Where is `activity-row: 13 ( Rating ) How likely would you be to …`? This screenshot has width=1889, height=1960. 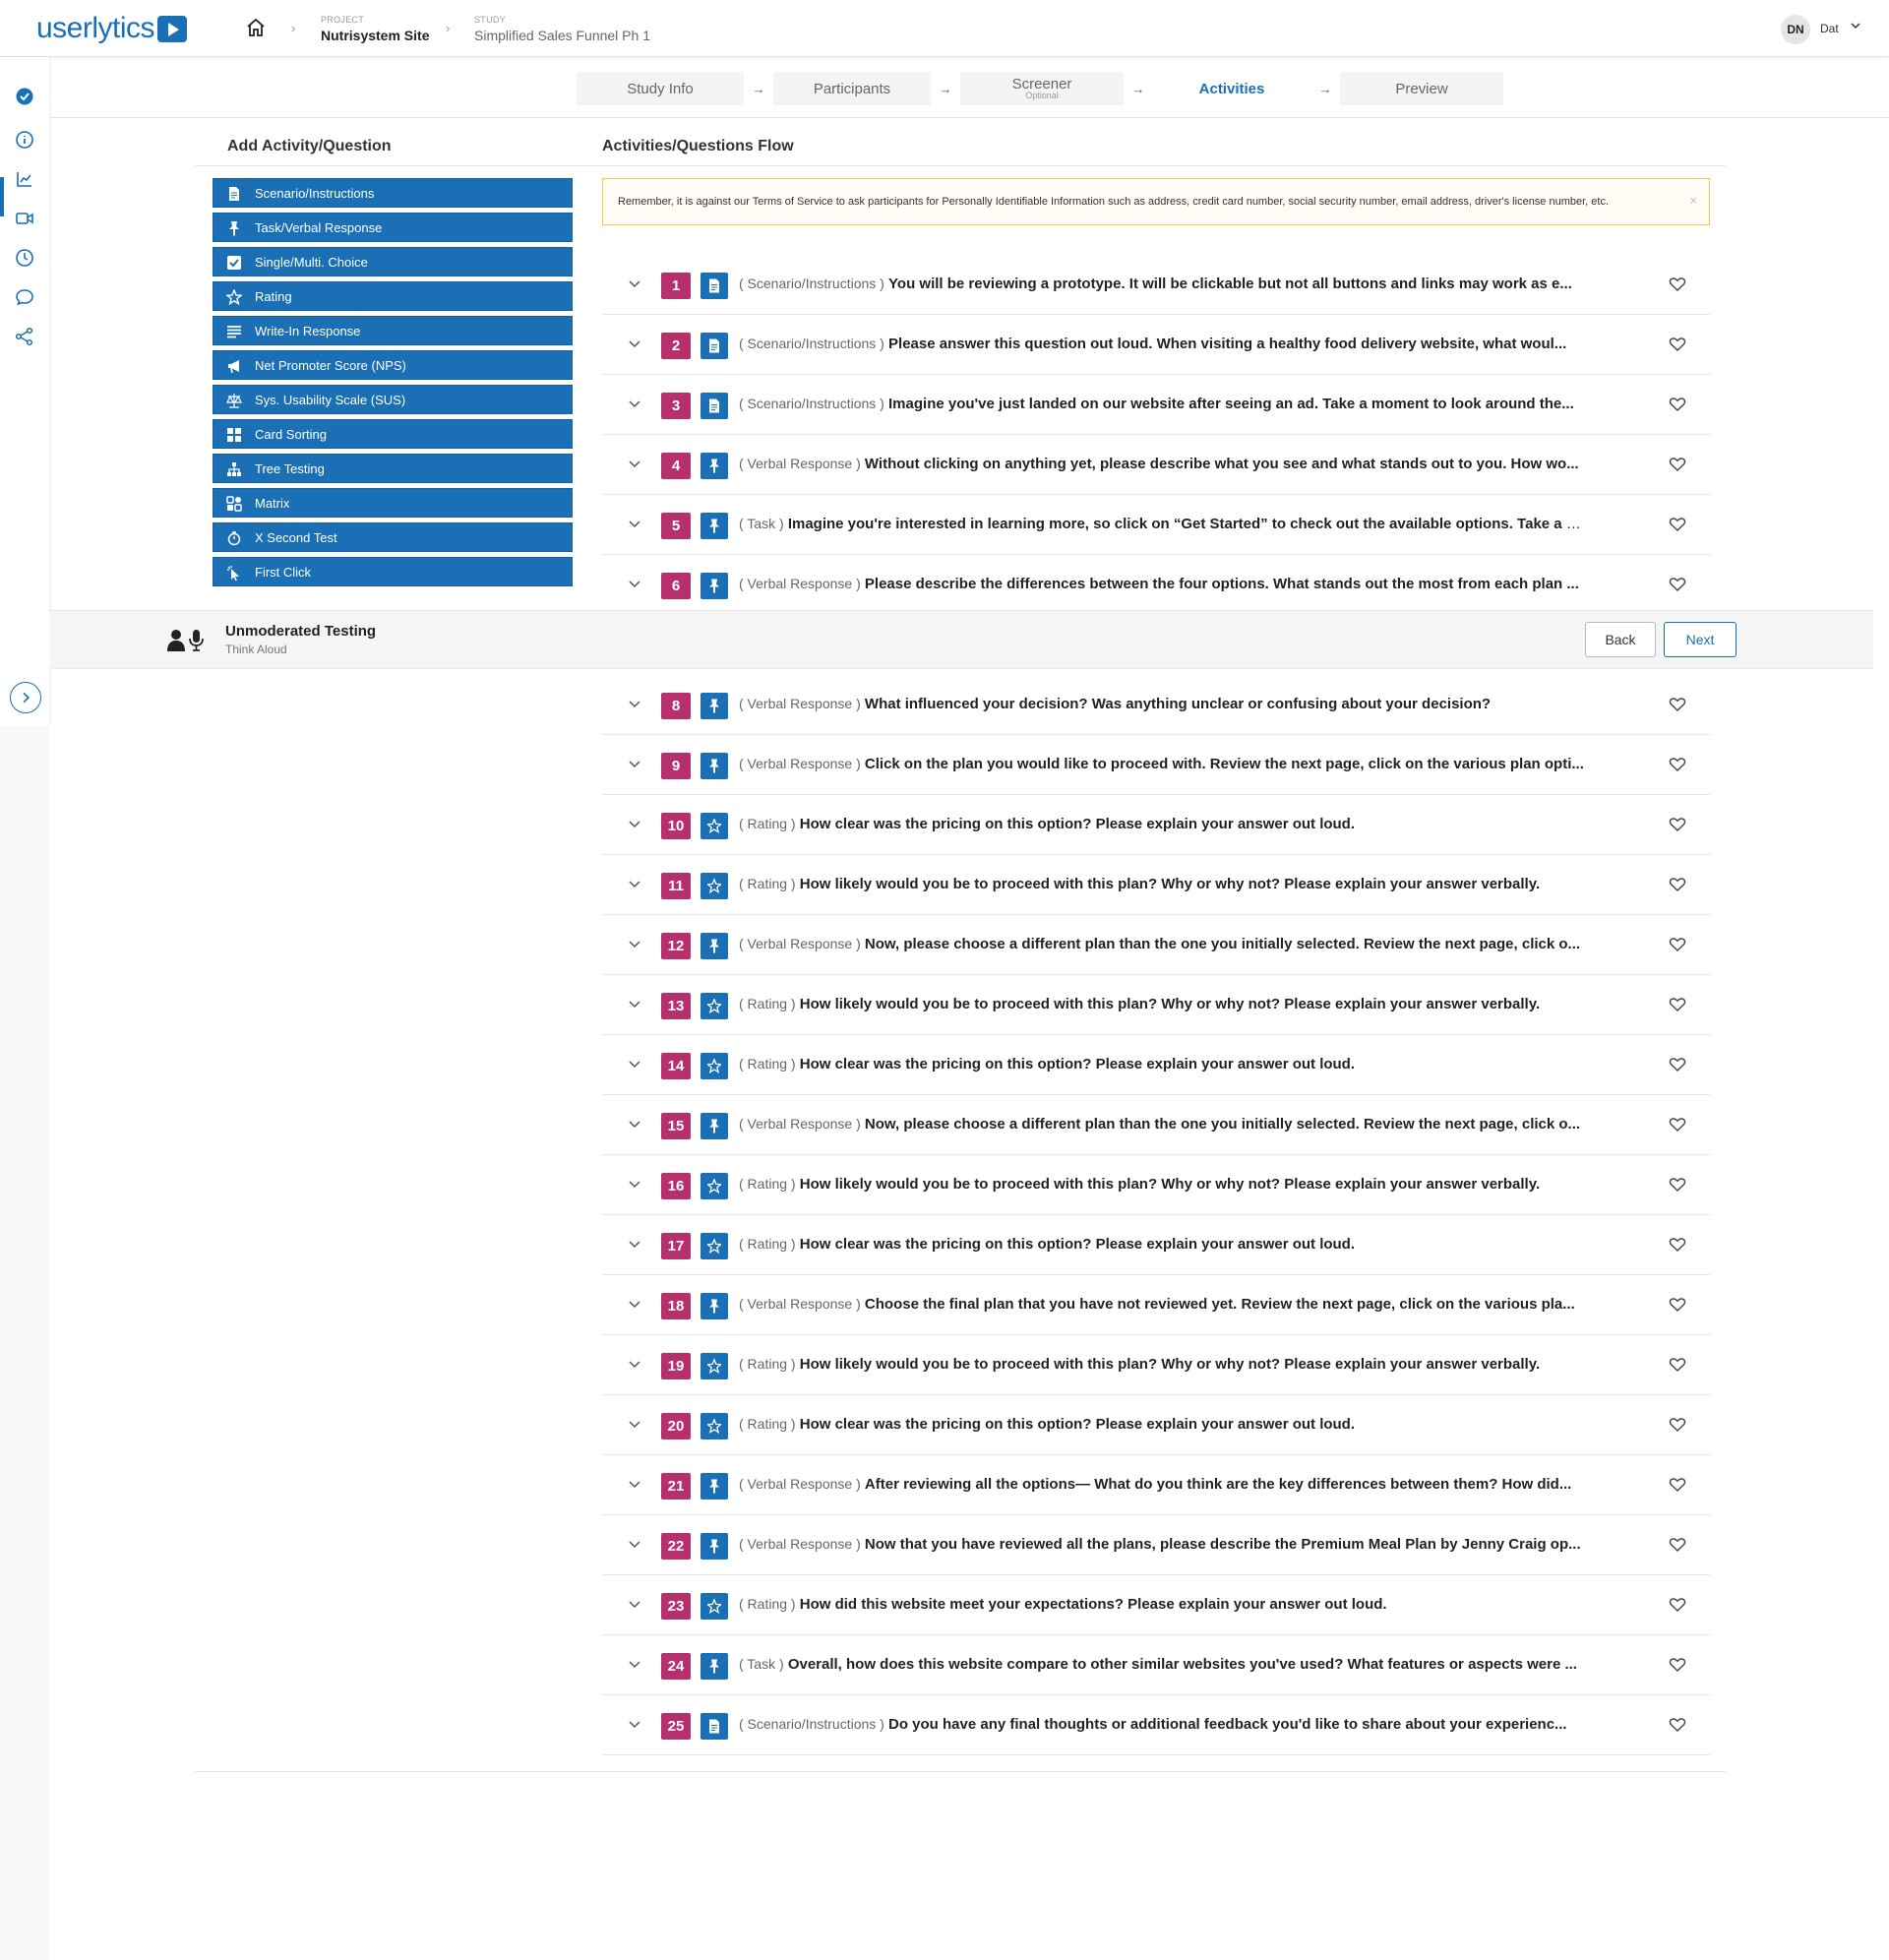
activity-row: 13 ( Rating ) How likely would you be to … is located at coordinates (1156, 1005).